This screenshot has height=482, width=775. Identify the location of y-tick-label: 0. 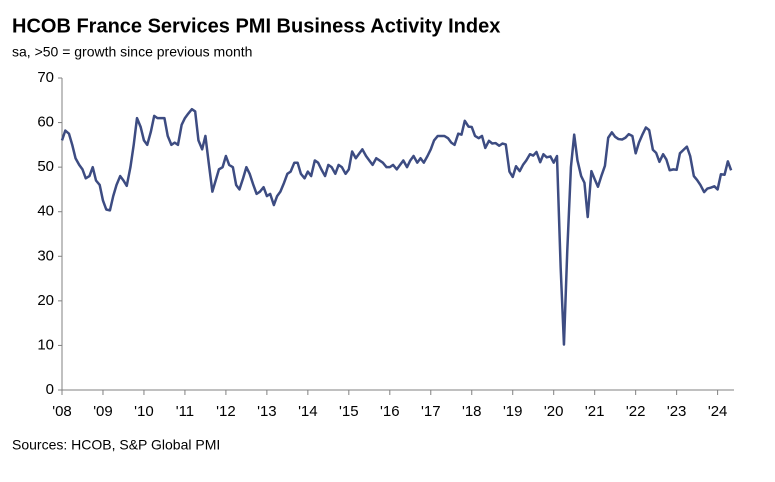
(50, 389).